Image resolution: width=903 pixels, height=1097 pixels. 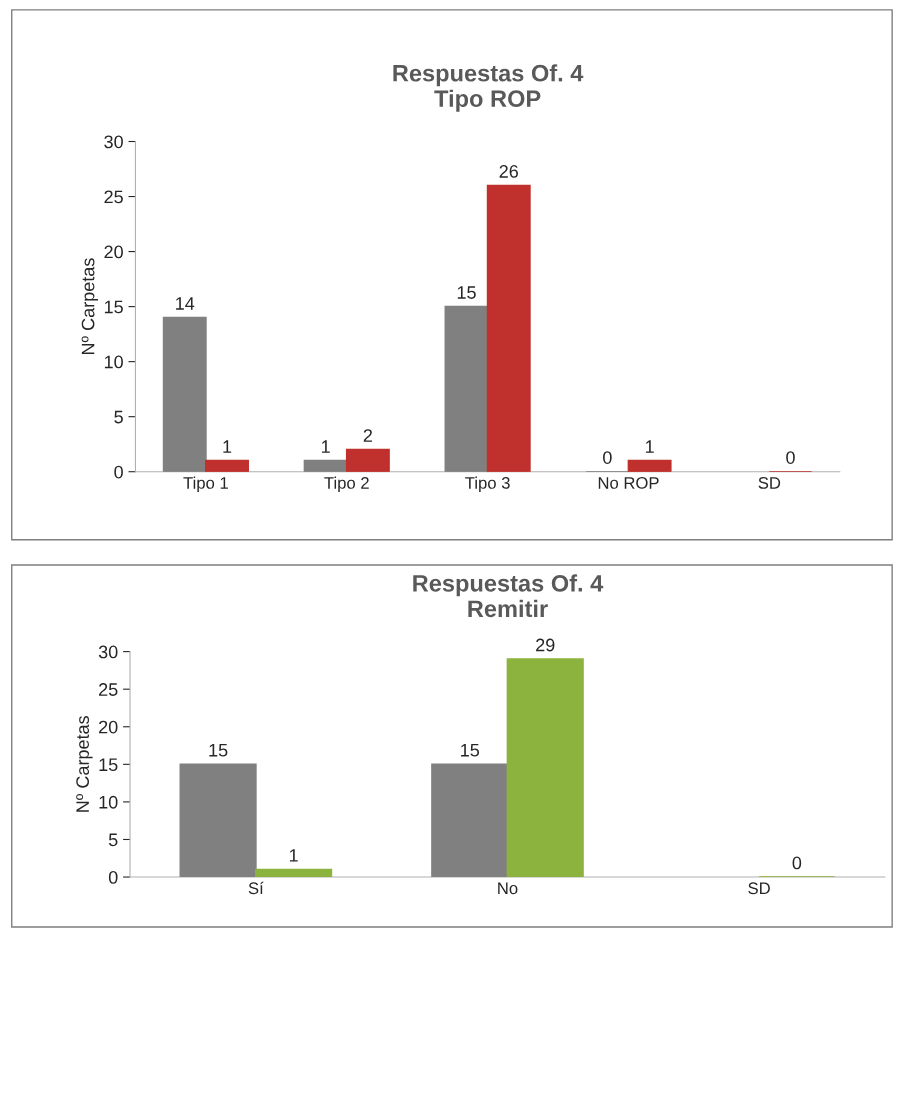 I want to click on x-tick-label: No ROP, so click(x=628, y=483).